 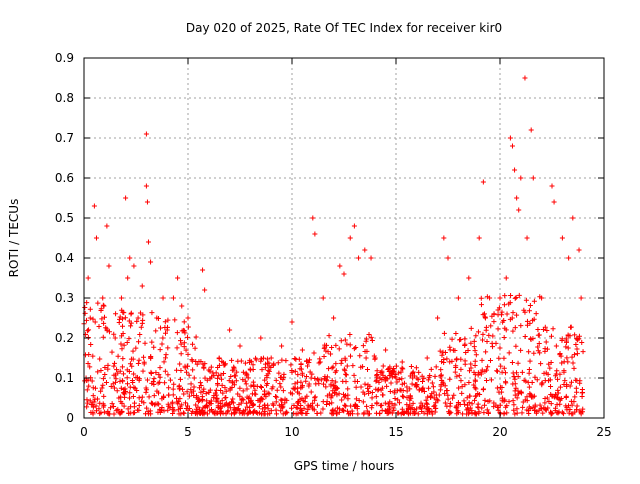 What do you see at coordinates (603, 432) in the screenshot?
I see `x-tick-label: 25` at bounding box center [603, 432].